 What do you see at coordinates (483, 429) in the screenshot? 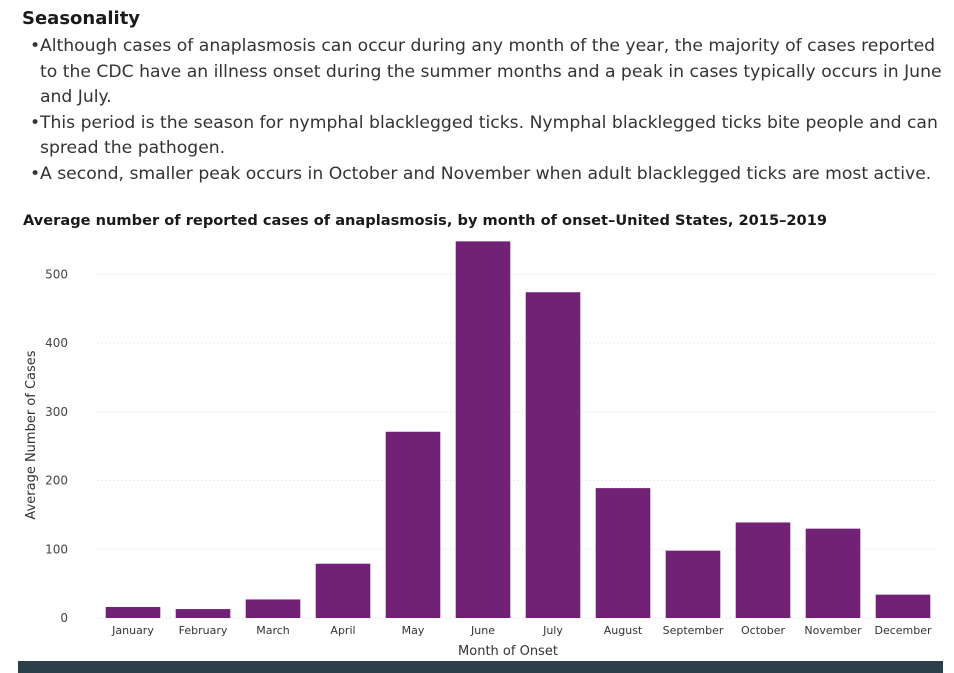
I see `bar-june` at bounding box center [483, 429].